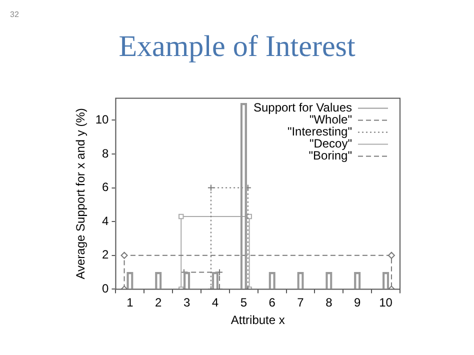 This screenshot has height=355, width=474. I want to click on legend-label: Support for Values, so click(302, 107).